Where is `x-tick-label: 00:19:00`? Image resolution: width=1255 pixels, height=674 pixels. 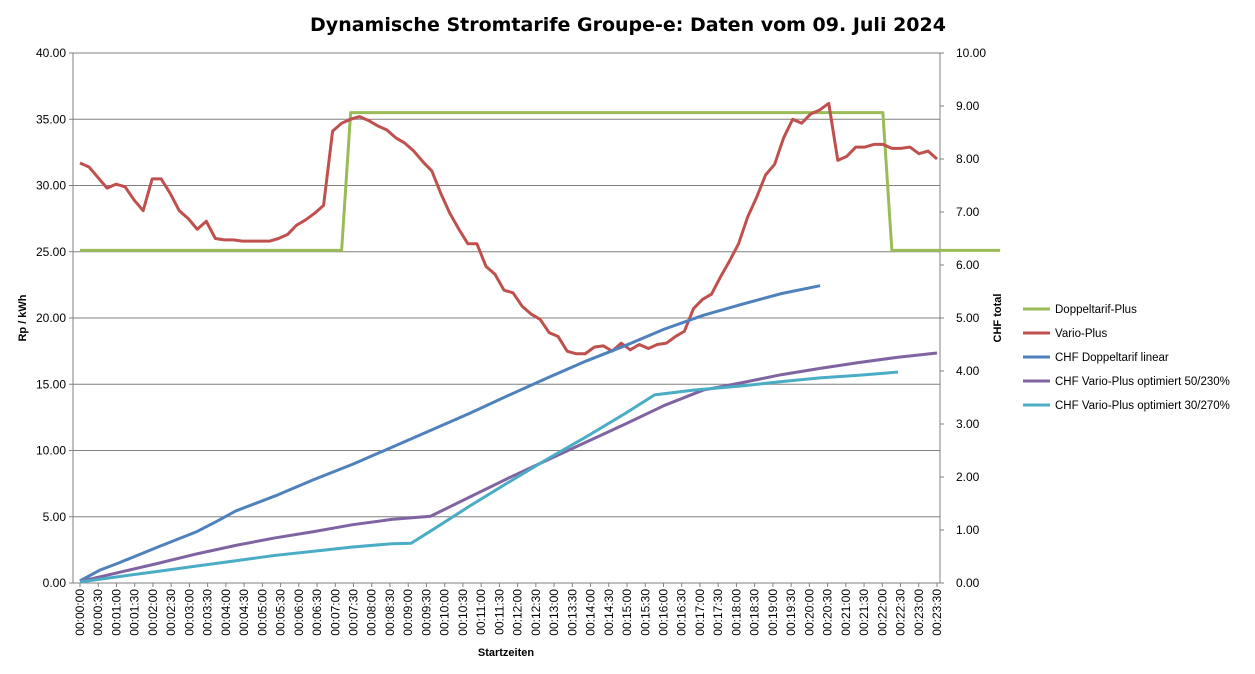 x-tick-label: 00:19:00 is located at coordinates (773, 612).